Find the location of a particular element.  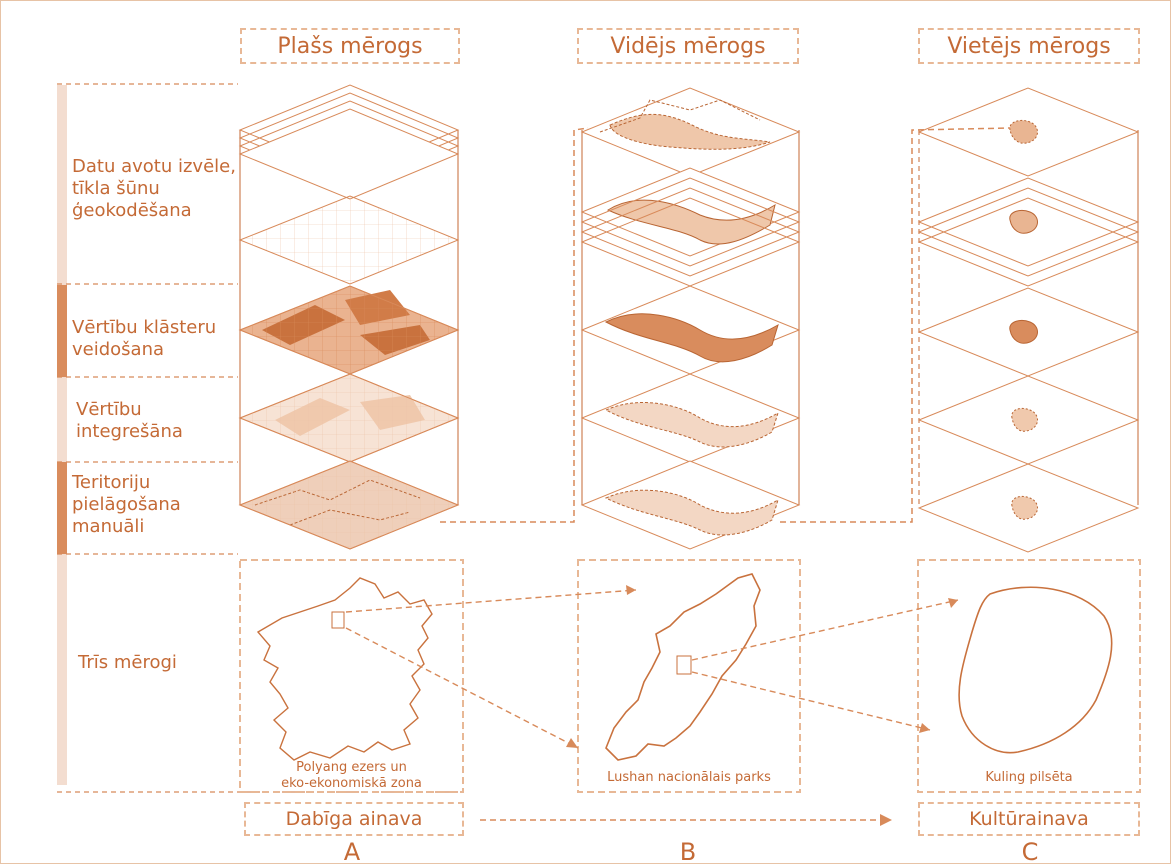

step4-line2: pielāgošana is located at coordinates (126, 504).